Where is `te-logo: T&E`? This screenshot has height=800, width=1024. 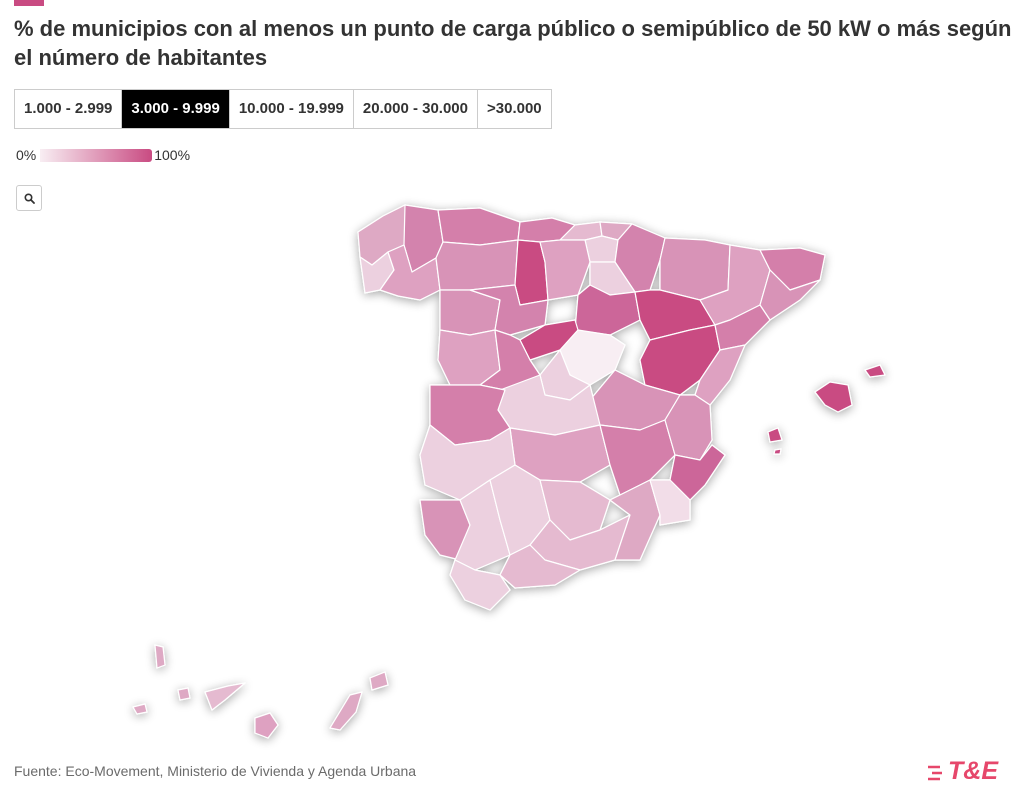
te-logo: T&E is located at coordinates (970, 771).